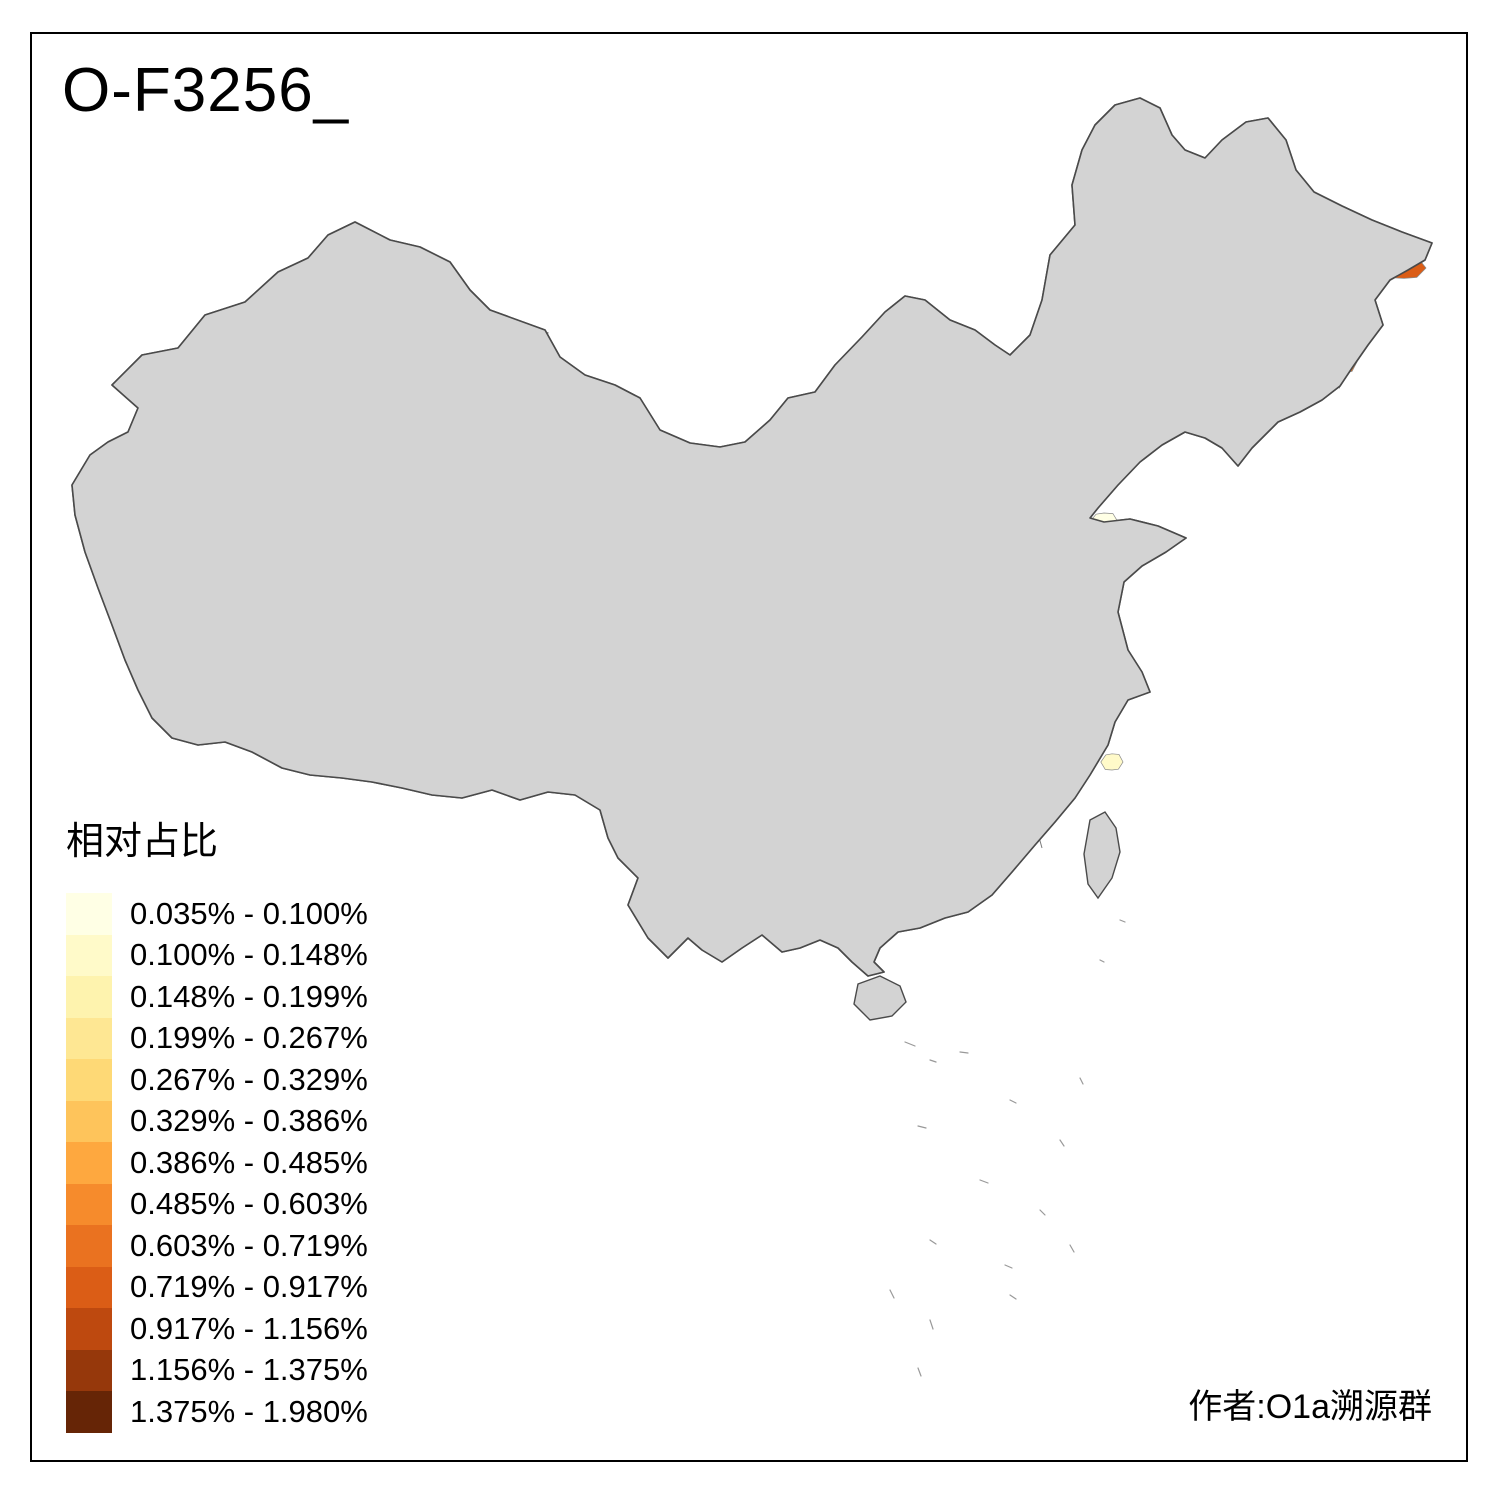 The width and height of the screenshot is (1500, 1500). I want to click on legend-row: 0.485% - 0.603%, so click(217, 1204).